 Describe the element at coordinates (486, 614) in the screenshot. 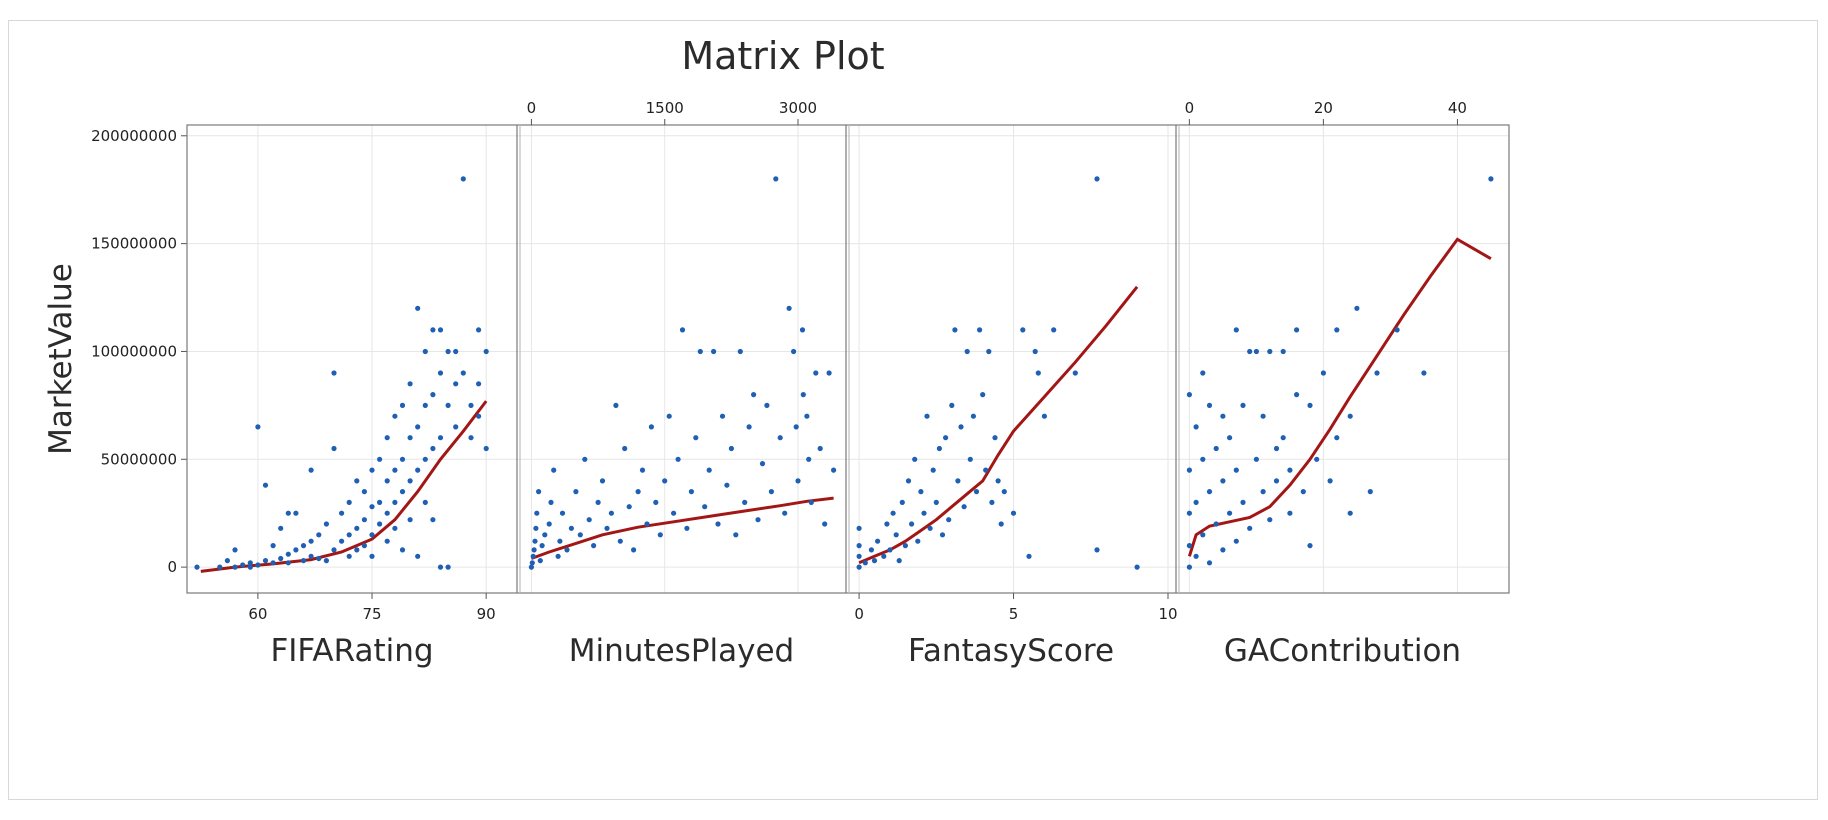

I see `x-tick-label: 90` at that location.